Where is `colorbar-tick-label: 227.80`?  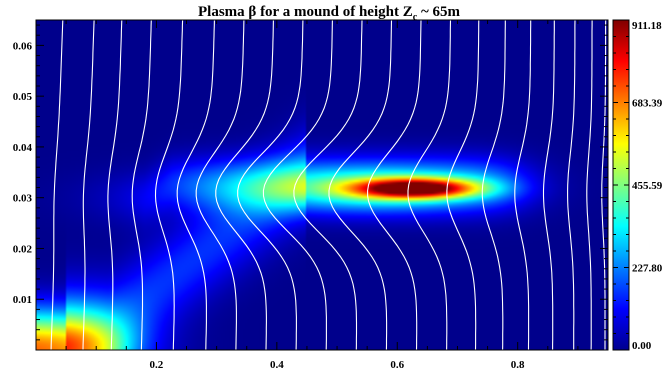
colorbar-tick-label: 227.80 is located at coordinates (647, 268).